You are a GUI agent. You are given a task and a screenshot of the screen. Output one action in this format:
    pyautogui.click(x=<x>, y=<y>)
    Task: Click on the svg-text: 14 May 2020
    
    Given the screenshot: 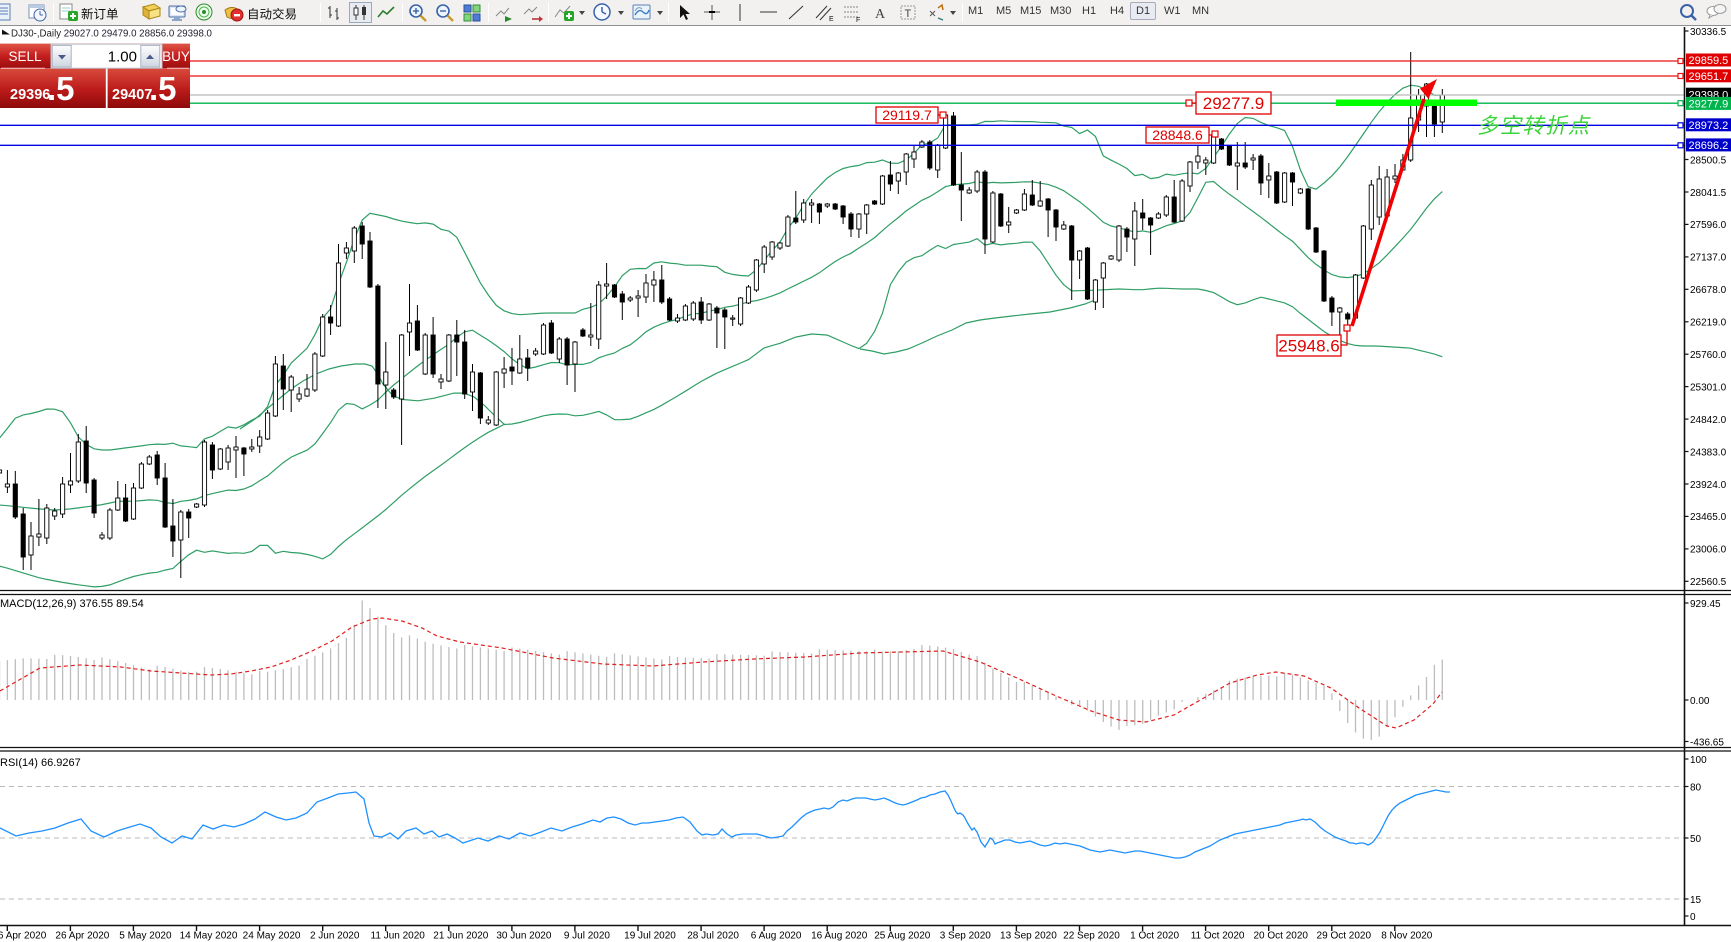 What is the action you would take?
    pyautogui.click(x=209, y=936)
    